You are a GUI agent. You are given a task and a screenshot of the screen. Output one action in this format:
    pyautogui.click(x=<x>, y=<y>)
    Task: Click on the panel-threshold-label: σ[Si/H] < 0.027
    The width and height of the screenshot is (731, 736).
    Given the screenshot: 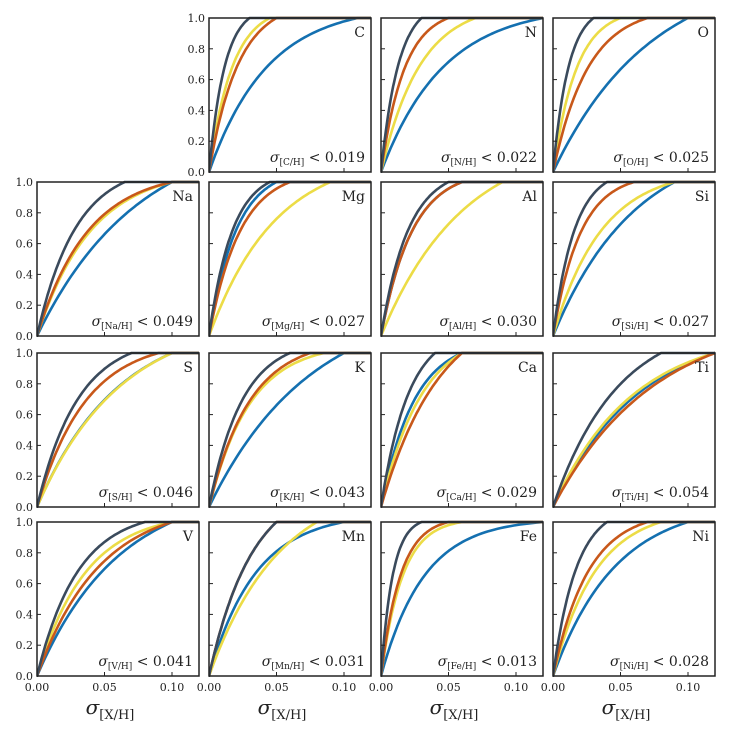 What is the action you would take?
    pyautogui.click(x=660, y=323)
    